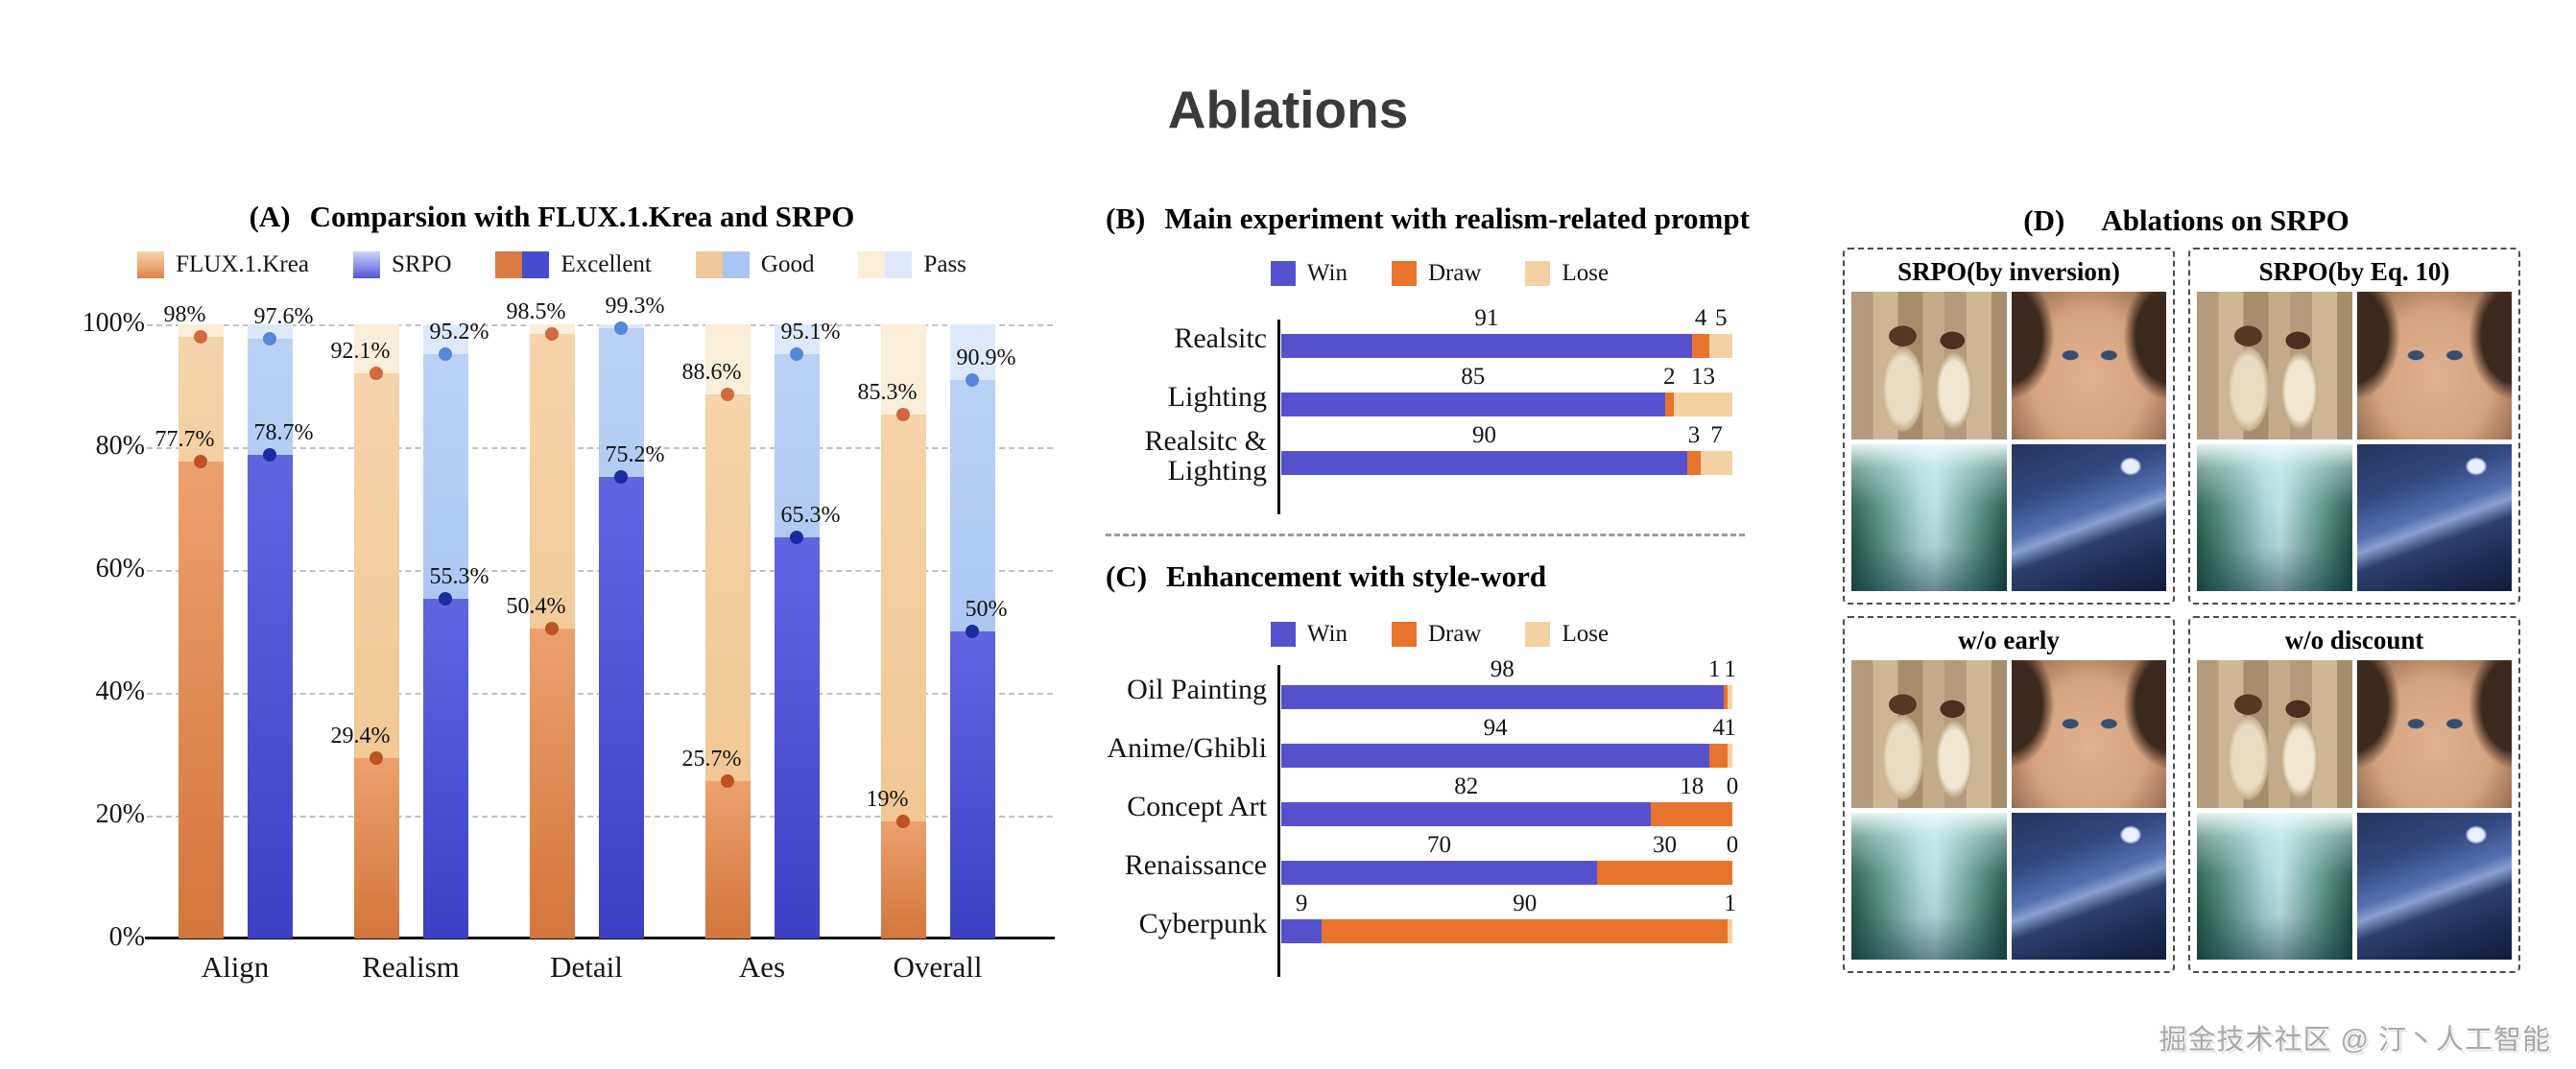 The image size is (2576, 1069). What do you see at coordinates (1301, 903) in the screenshot?
I see `value-label-win: 9` at bounding box center [1301, 903].